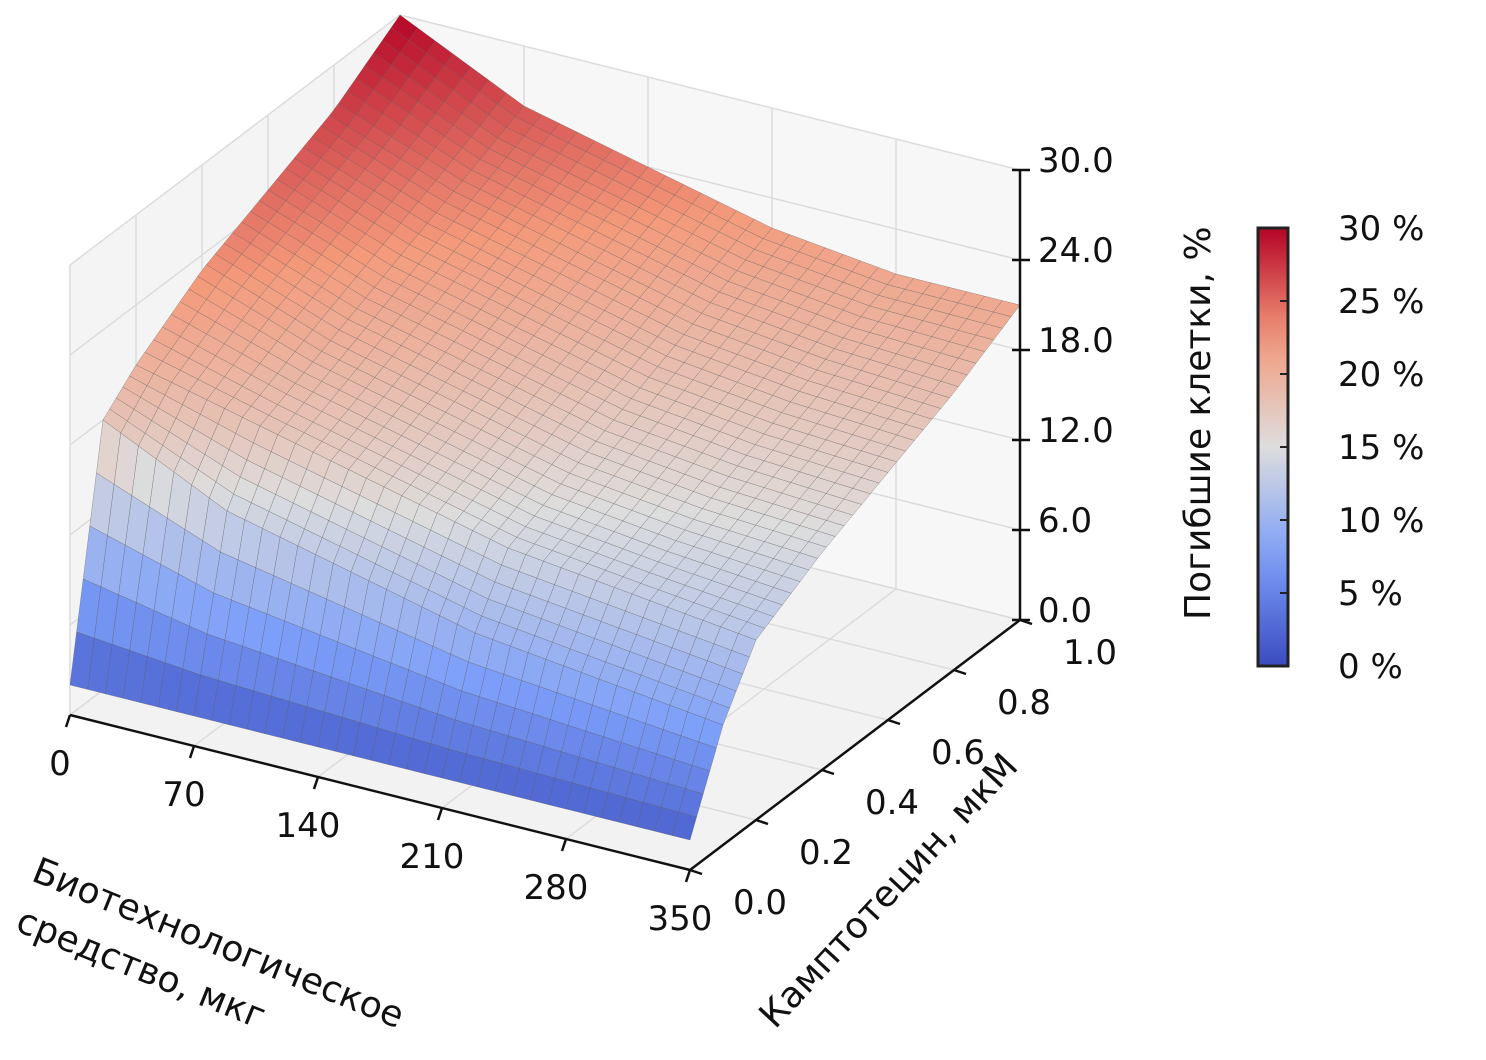 The image size is (1486, 1060). What do you see at coordinates (1381, 375) in the screenshot?
I see `colorbar-label: 20 %` at bounding box center [1381, 375].